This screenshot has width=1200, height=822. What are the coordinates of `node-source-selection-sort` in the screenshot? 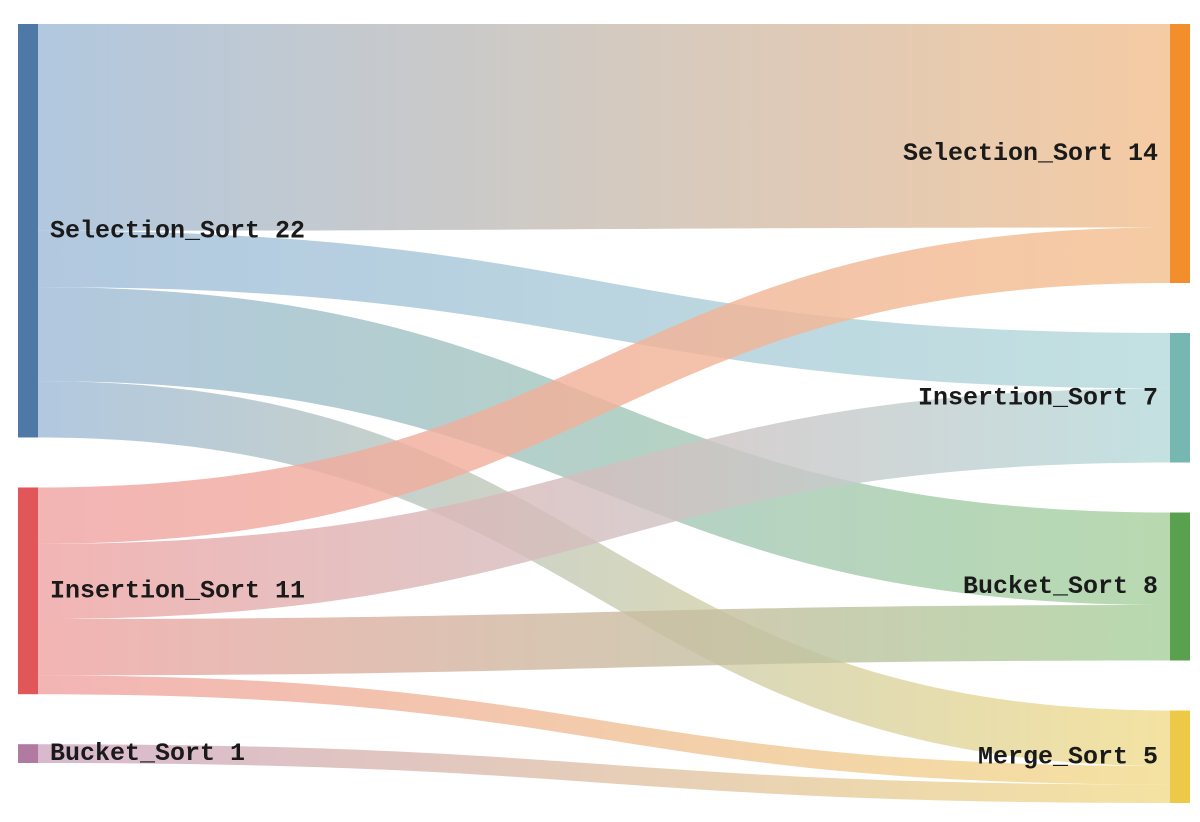 It's located at (28, 231).